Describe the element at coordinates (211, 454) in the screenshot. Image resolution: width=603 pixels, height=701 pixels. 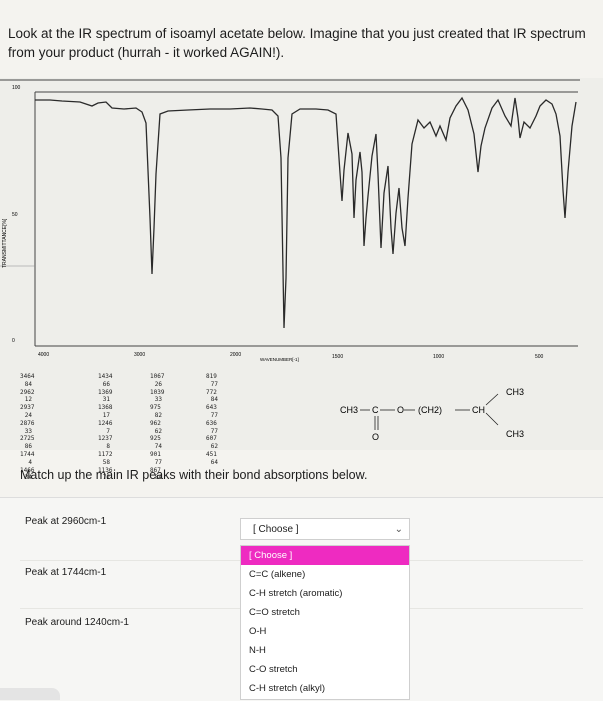
I see `peak-wavenumber: 451` at that location.